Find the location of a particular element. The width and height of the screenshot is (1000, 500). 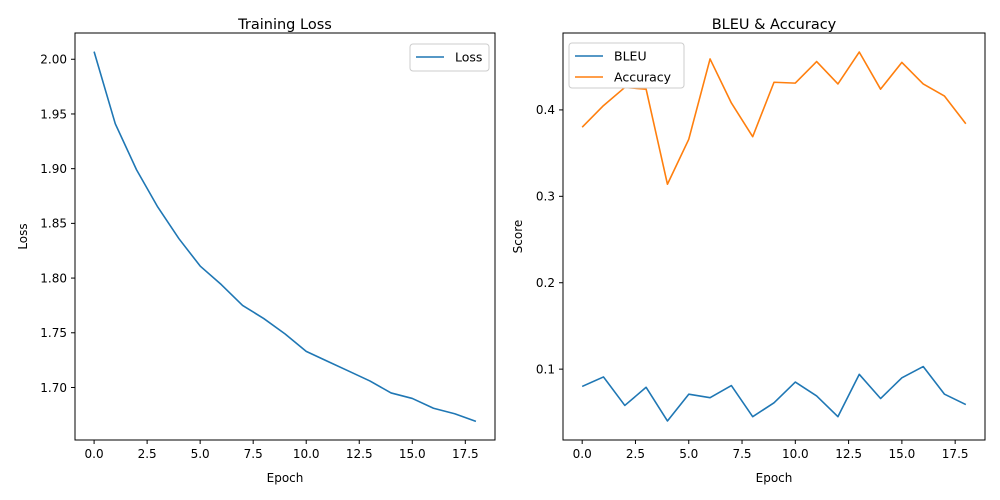

loss-x-tick-label: 15.0 is located at coordinates (412, 454).